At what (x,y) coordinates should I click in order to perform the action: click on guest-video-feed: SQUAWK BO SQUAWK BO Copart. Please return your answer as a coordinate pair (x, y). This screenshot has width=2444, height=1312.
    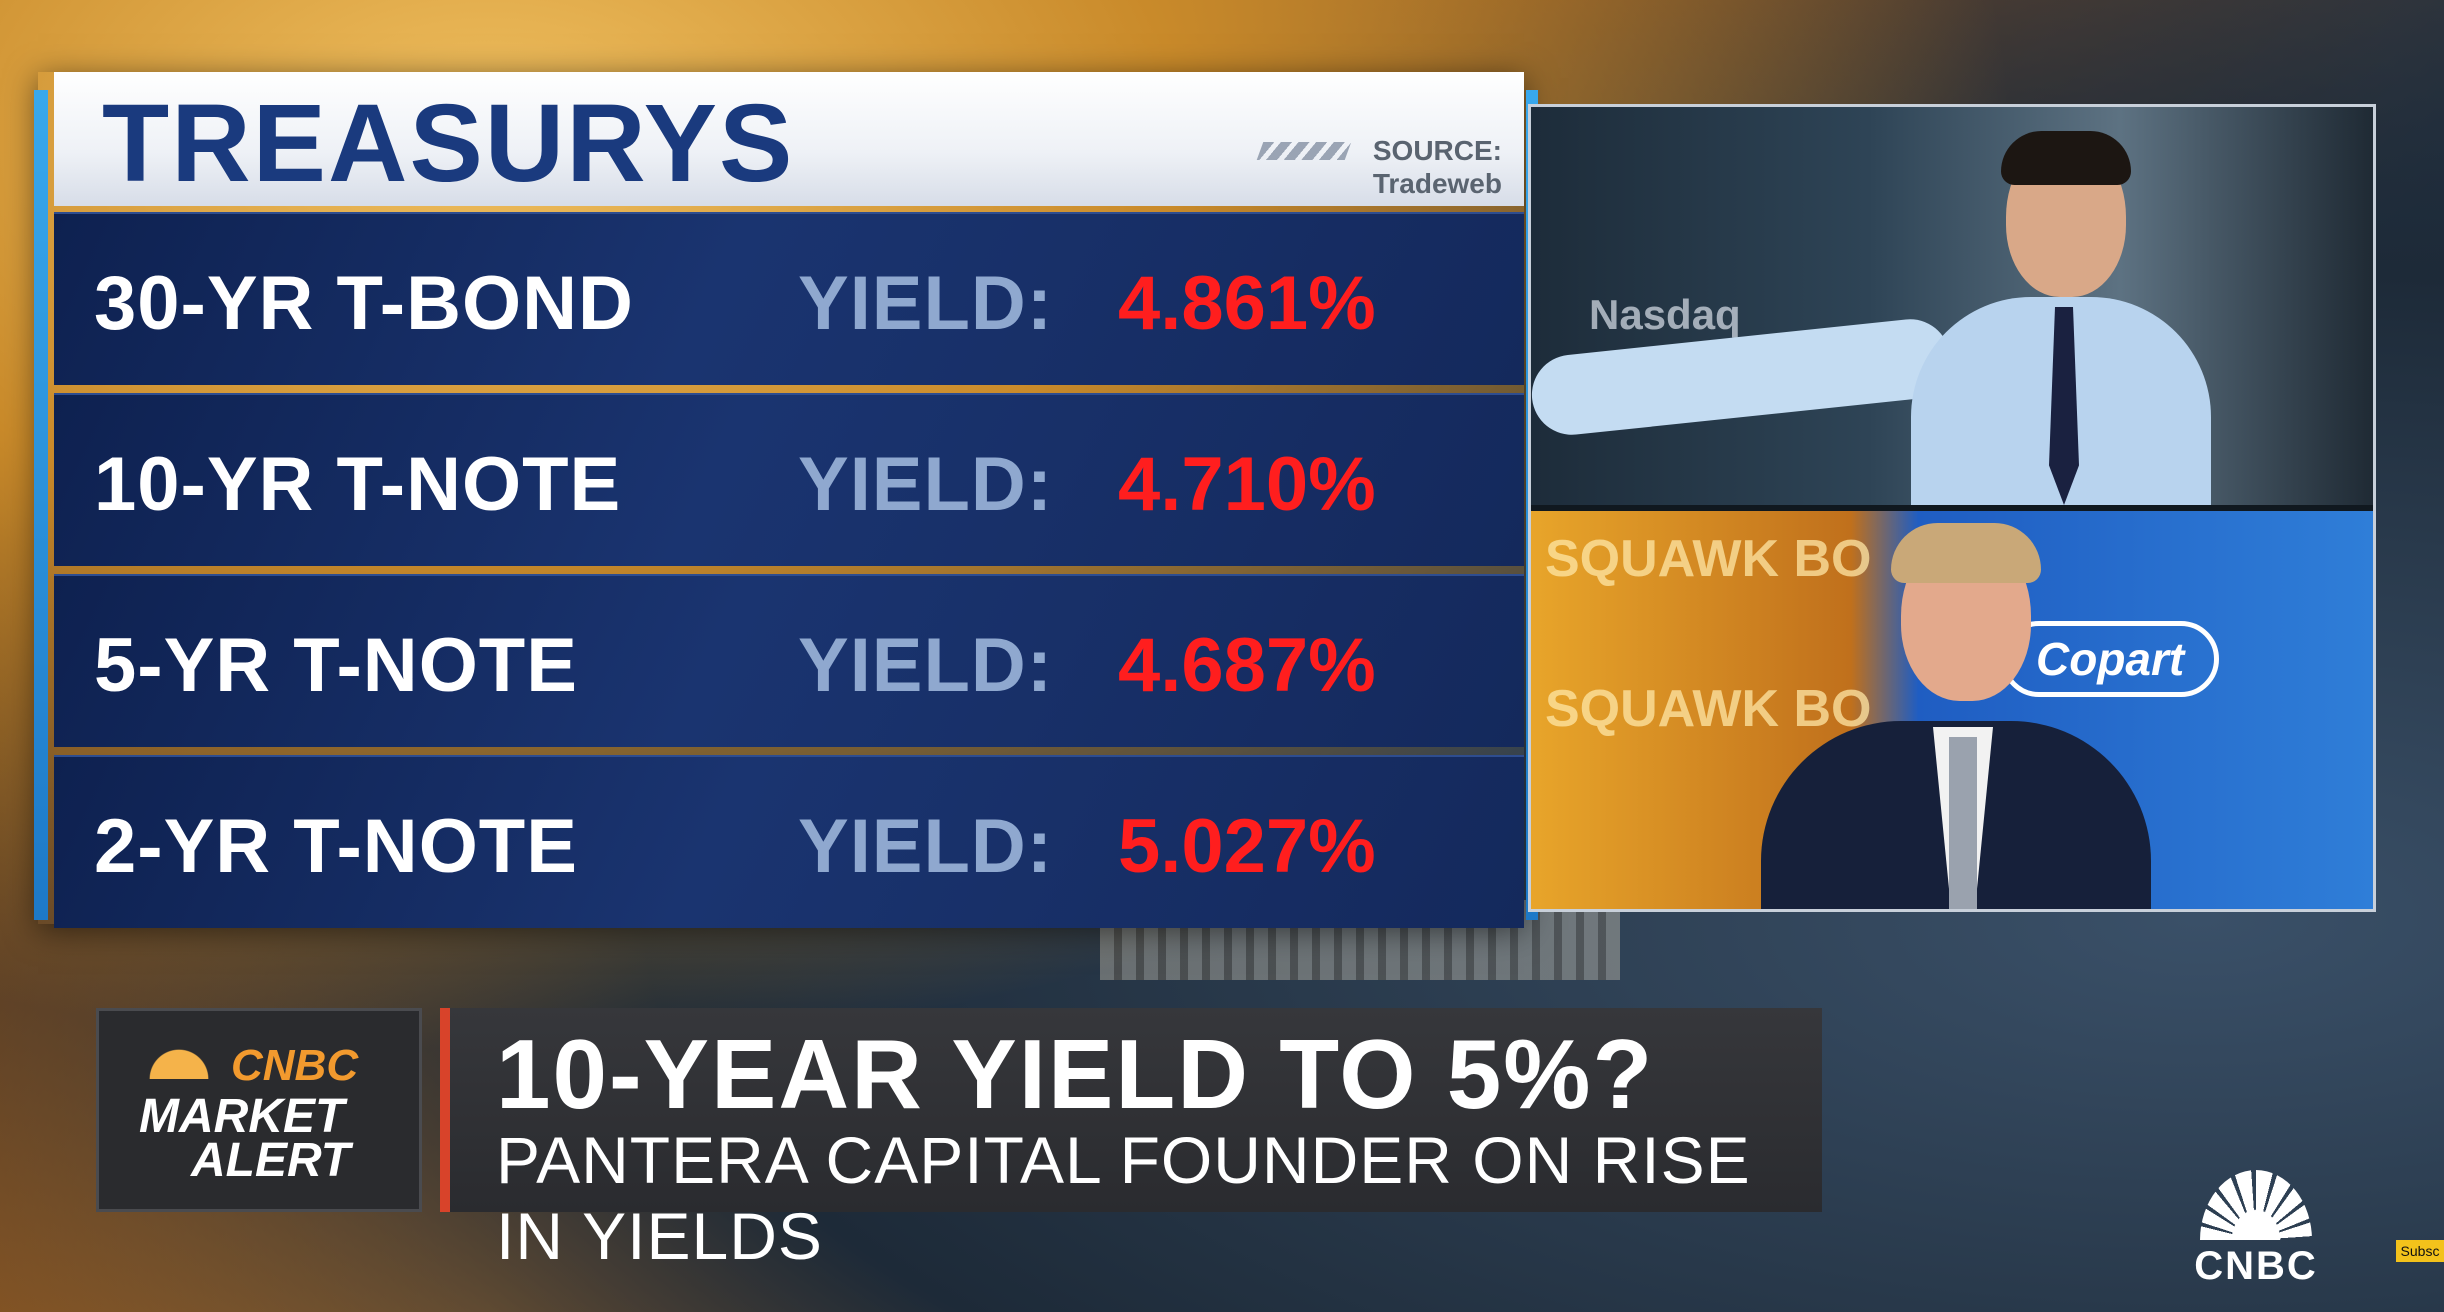
    Looking at the image, I should click on (1952, 710).